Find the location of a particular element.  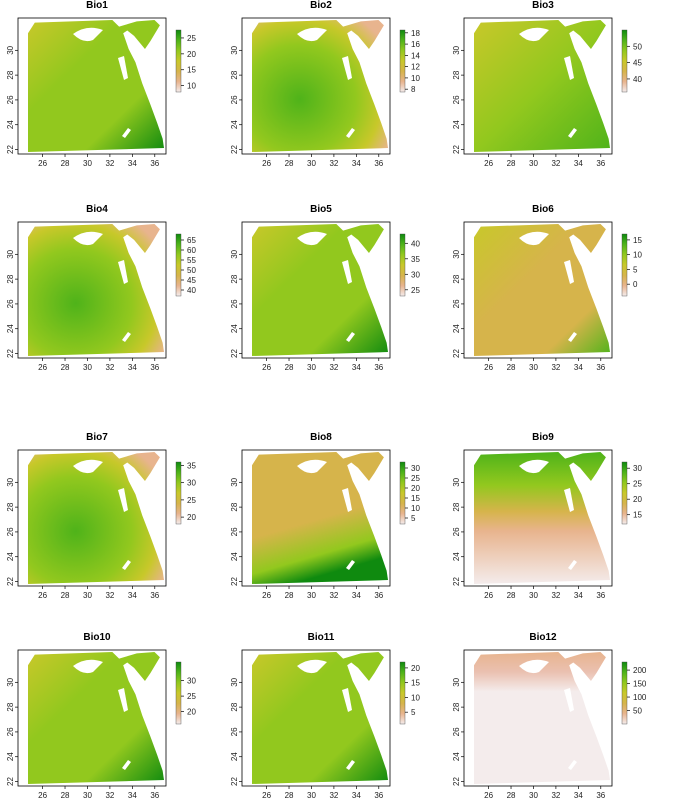

legend-tick-label: 18 is located at coordinates (415, 33).